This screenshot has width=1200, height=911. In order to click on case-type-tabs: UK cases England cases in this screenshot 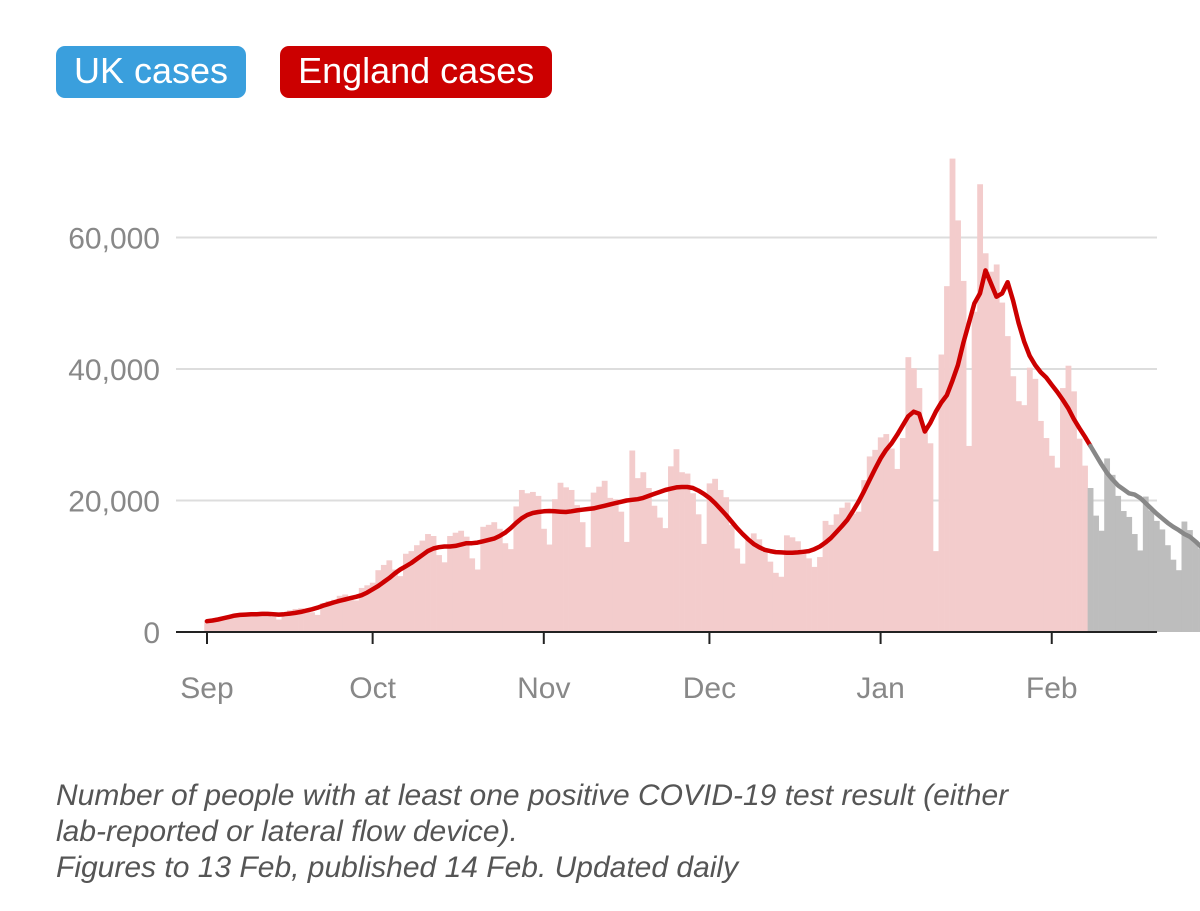, I will do `click(304, 72)`.